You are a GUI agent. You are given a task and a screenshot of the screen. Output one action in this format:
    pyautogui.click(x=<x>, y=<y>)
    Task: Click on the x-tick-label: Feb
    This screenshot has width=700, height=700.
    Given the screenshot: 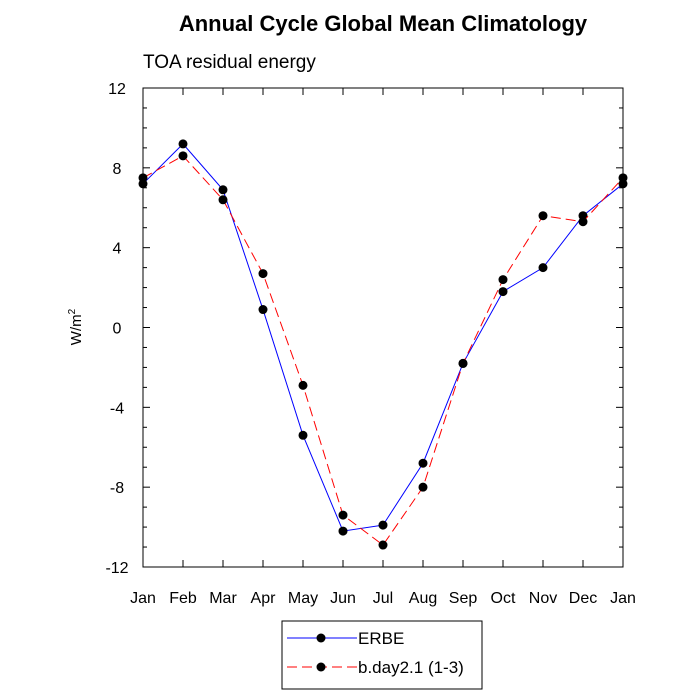 What is the action you would take?
    pyautogui.click(x=183, y=598)
    